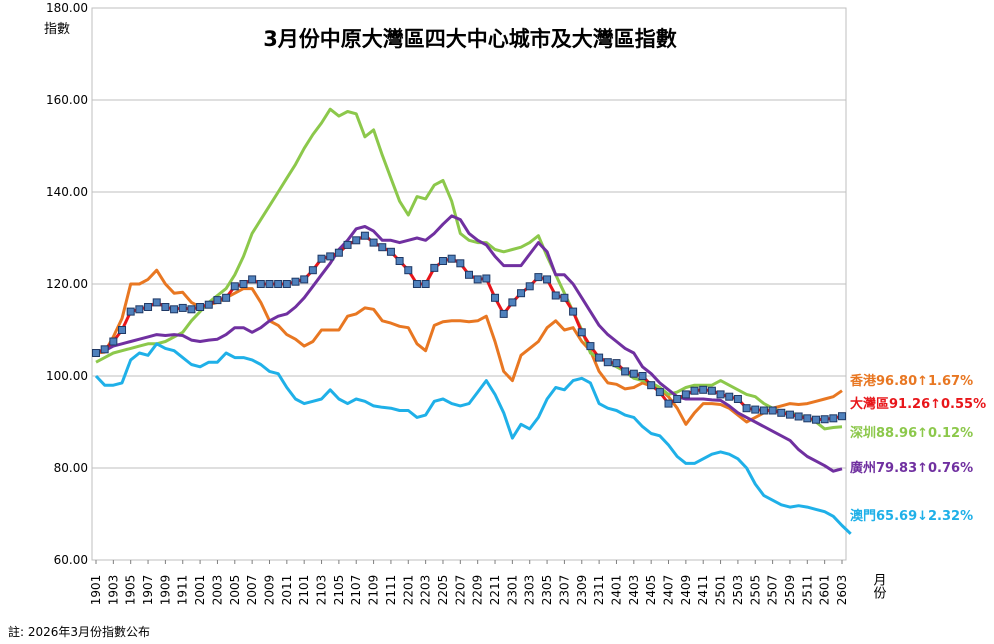  I want to click on x-tick-label: 2005, so click(235, 590).